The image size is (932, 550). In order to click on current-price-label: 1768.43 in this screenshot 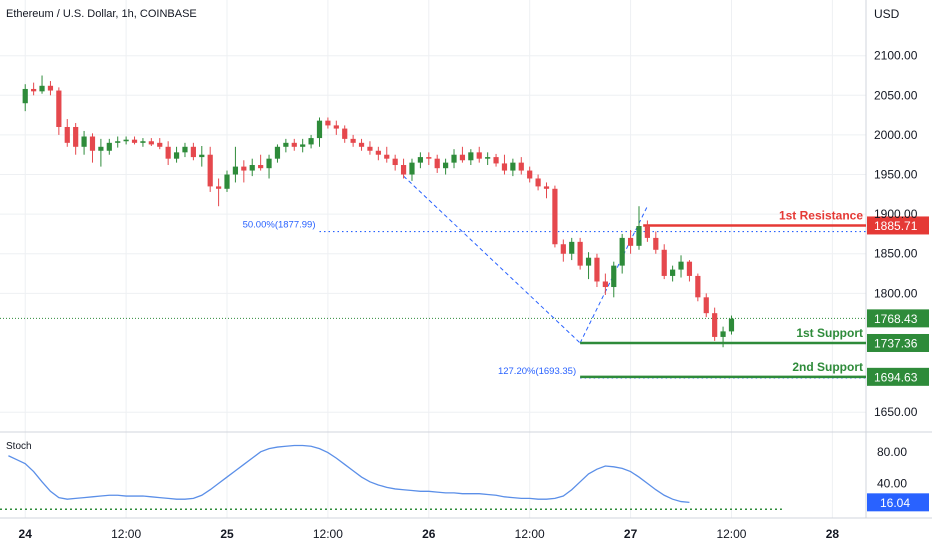, I will do `click(896, 319)`.